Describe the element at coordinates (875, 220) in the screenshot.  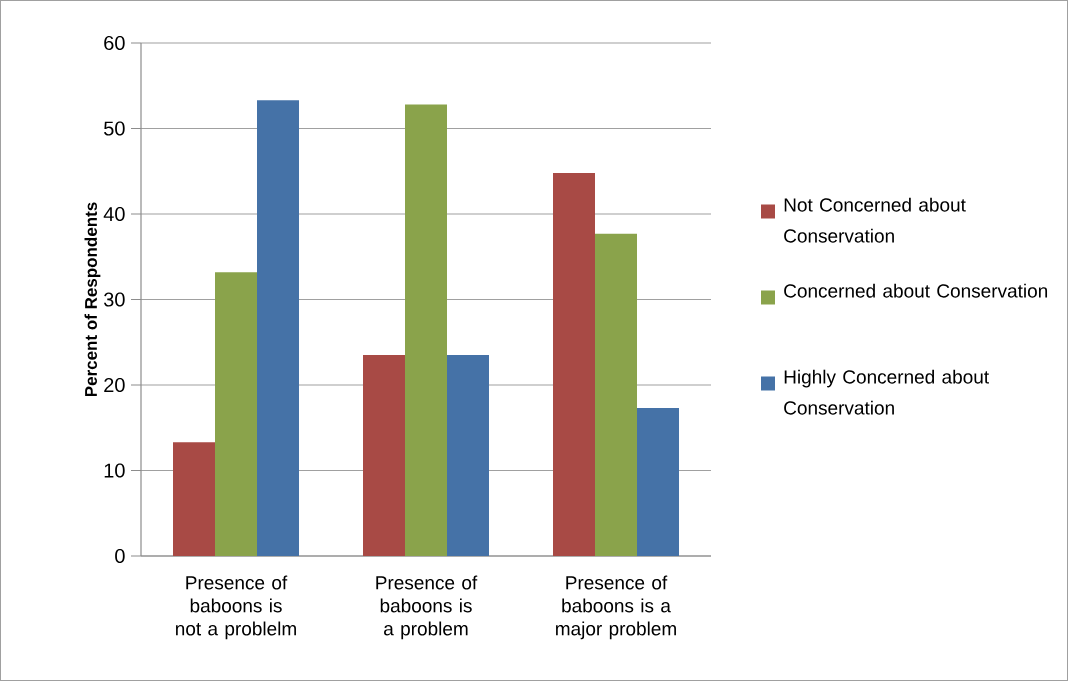
I see `legend-label: Not Concerned about Conservation` at that location.